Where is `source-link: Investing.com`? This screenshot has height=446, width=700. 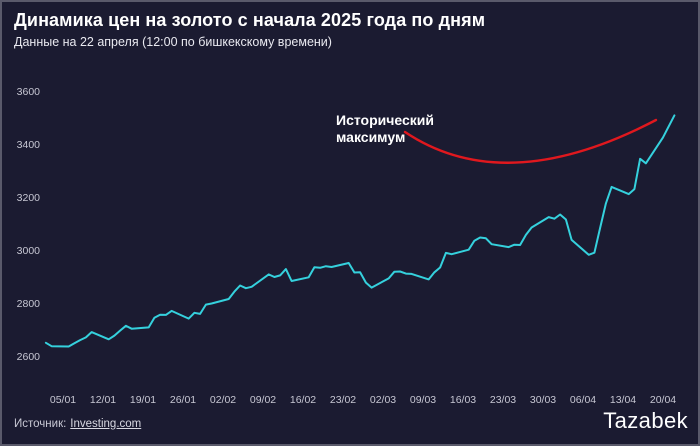 source-link: Investing.com is located at coordinates (106, 424).